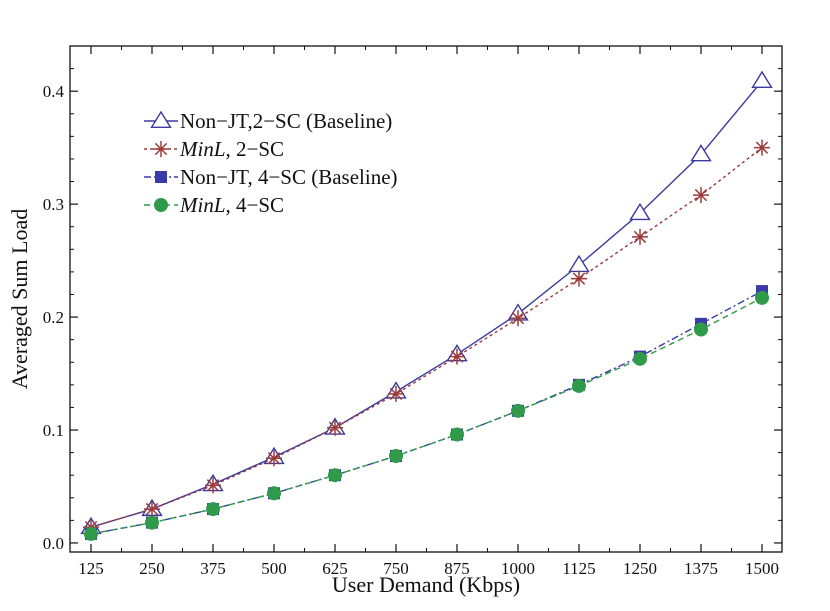 The width and height of the screenshot is (830, 611). What do you see at coordinates (91, 568) in the screenshot?
I see `x-tick-label: 125` at bounding box center [91, 568].